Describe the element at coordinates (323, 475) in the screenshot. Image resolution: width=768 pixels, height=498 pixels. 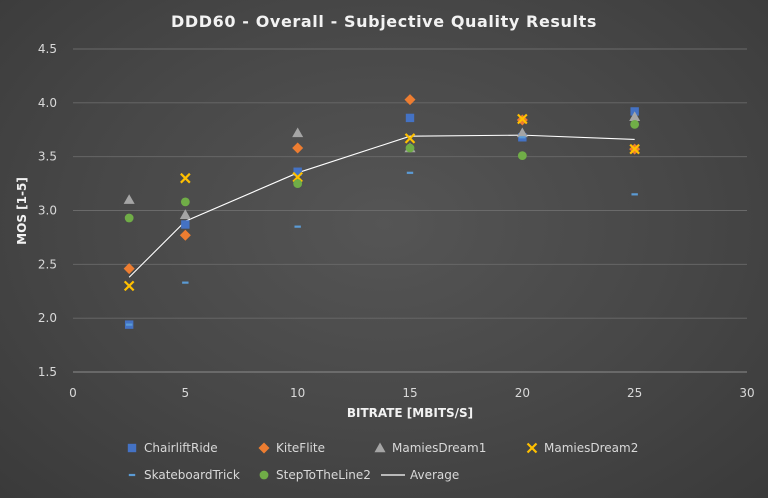
I see `legend-label: StepToTheLine2` at that location.